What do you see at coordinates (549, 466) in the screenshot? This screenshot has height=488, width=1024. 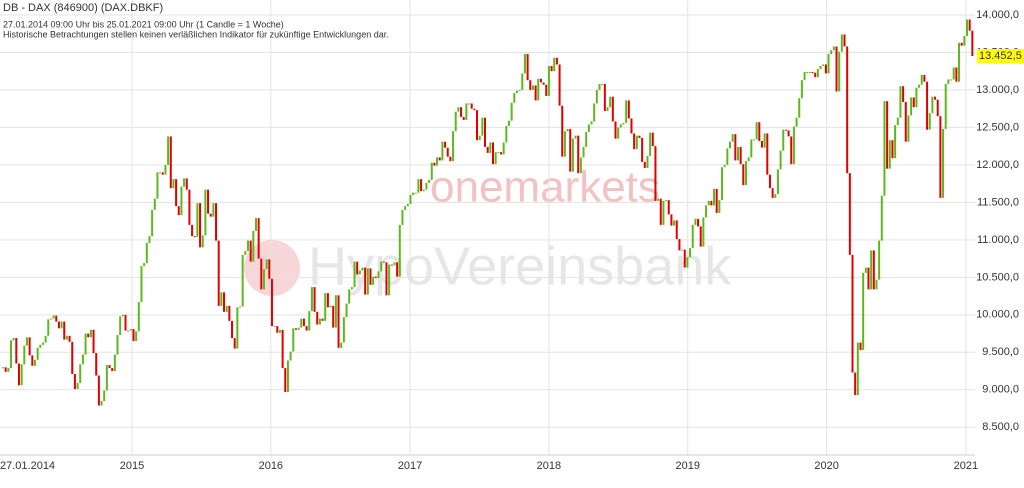 I see `x-tick-label: 2018` at bounding box center [549, 466].